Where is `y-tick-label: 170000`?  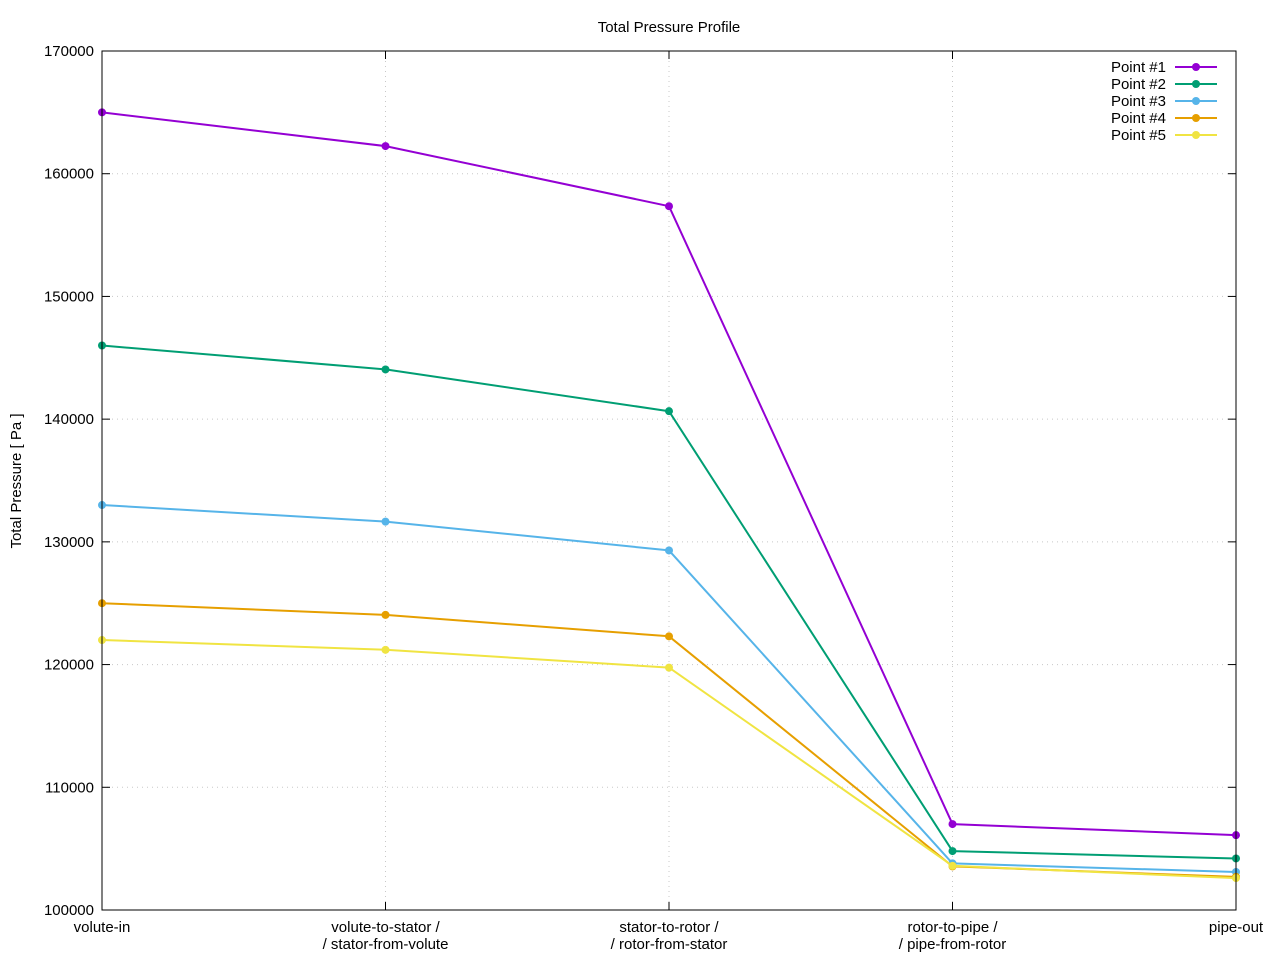 y-tick-label: 170000 is located at coordinates (69, 51).